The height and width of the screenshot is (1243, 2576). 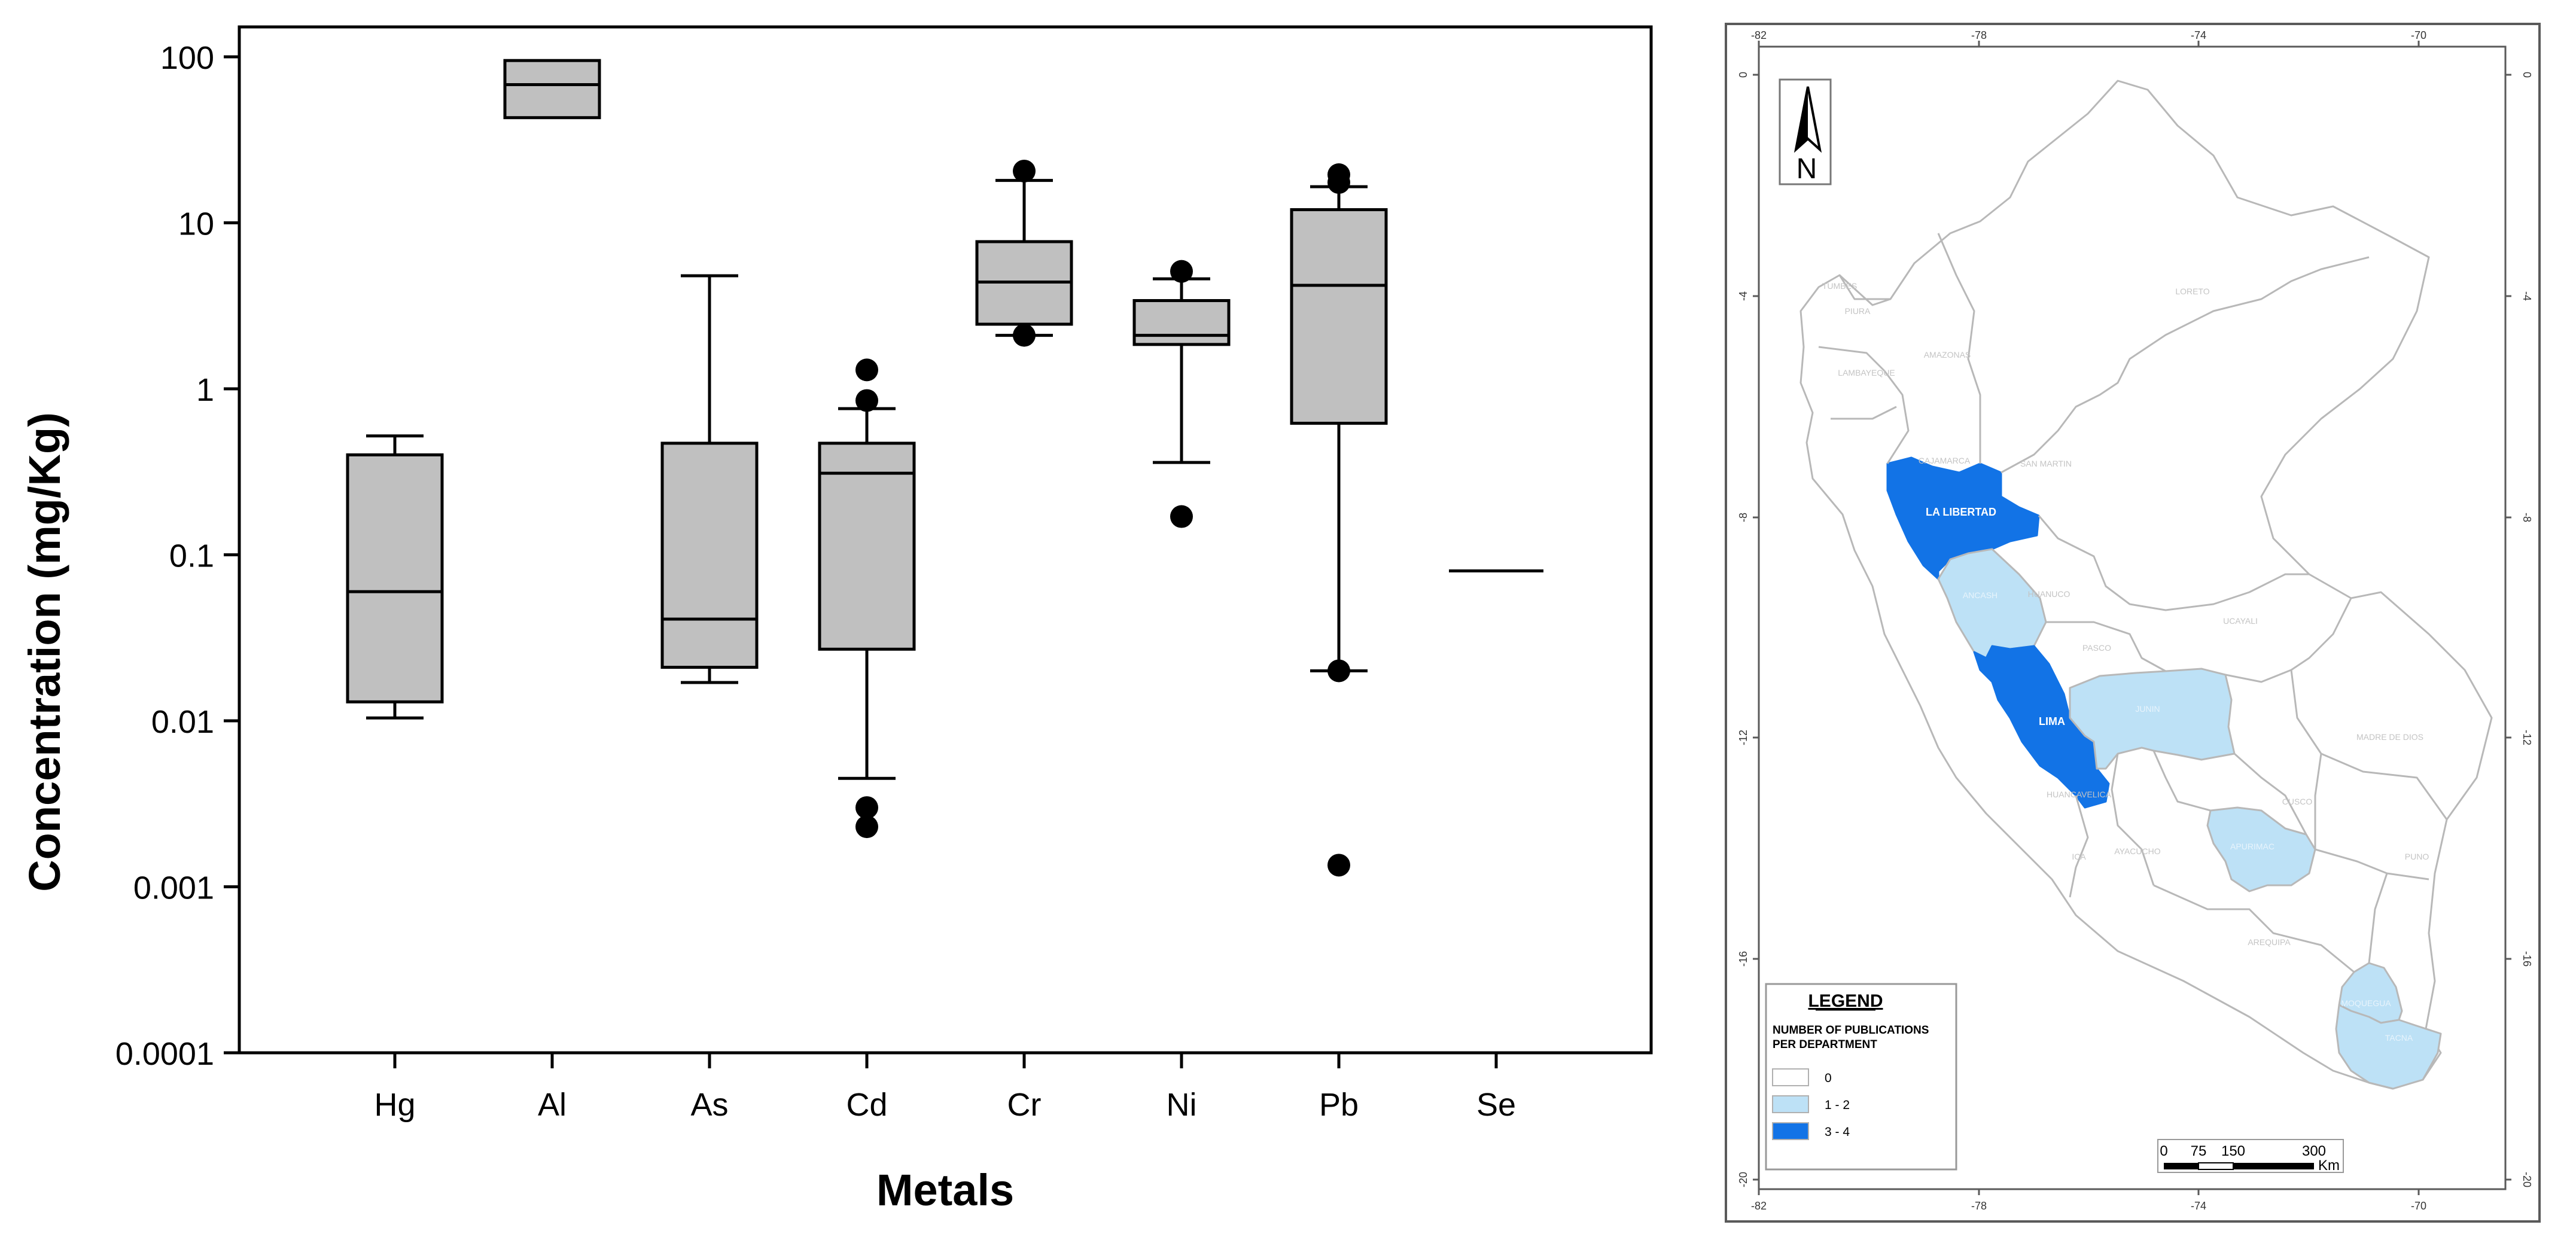 What do you see at coordinates (1743, 517) in the screenshot?
I see `lat-label-left: -8` at bounding box center [1743, 517].